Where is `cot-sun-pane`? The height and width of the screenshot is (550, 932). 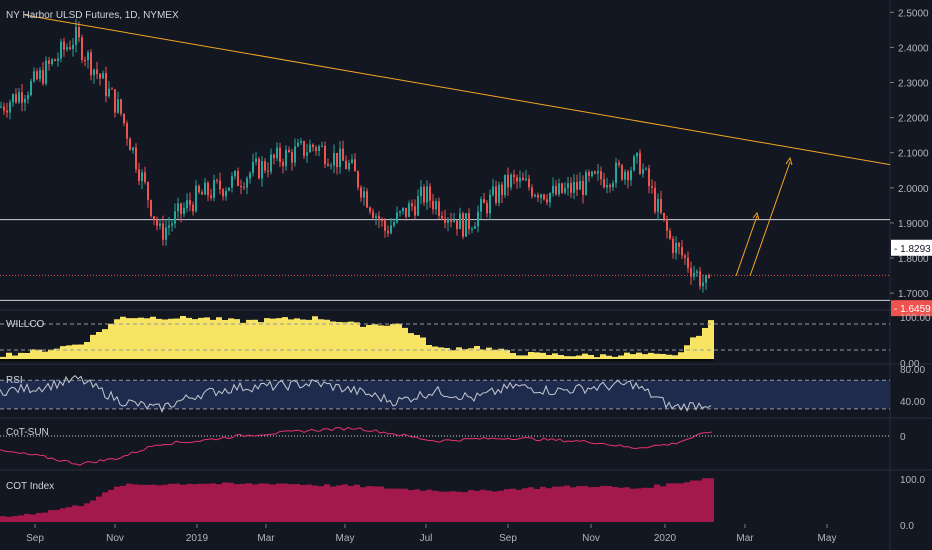
cot-sun-pane is located at coordinates (445, 446).